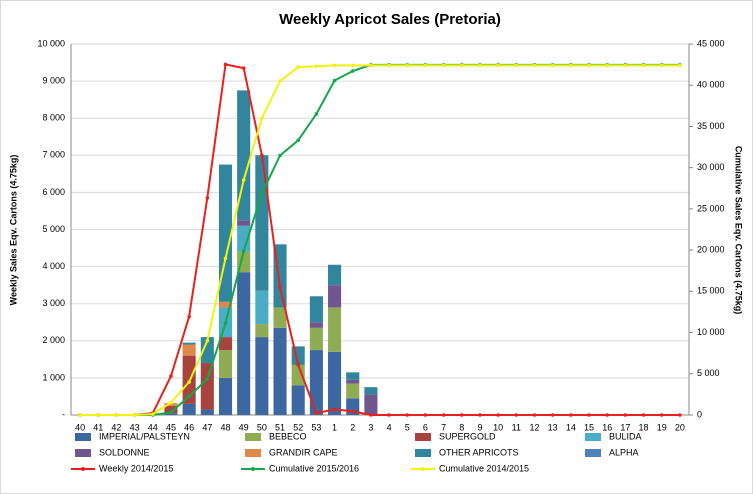 Image resolution: width=753 pixels, height=494 pixels. I want to click on y2-tick-label: 30 000, so click(711, 167).